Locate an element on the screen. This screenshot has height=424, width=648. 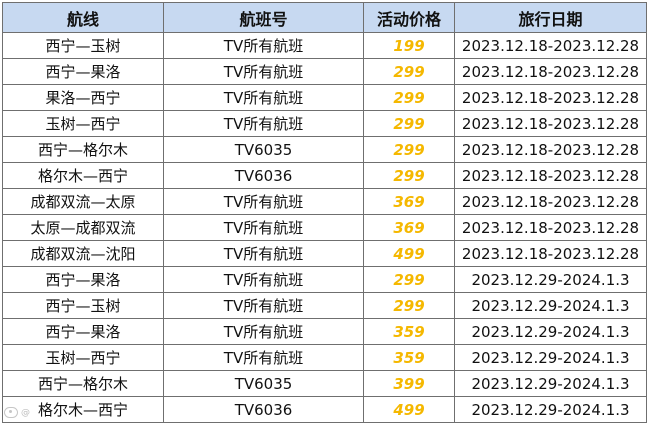
table-row: 西宁—玉树 TV所有航班 199 2023.12.18-2023.12.28 is located at coordinates (324, 45).